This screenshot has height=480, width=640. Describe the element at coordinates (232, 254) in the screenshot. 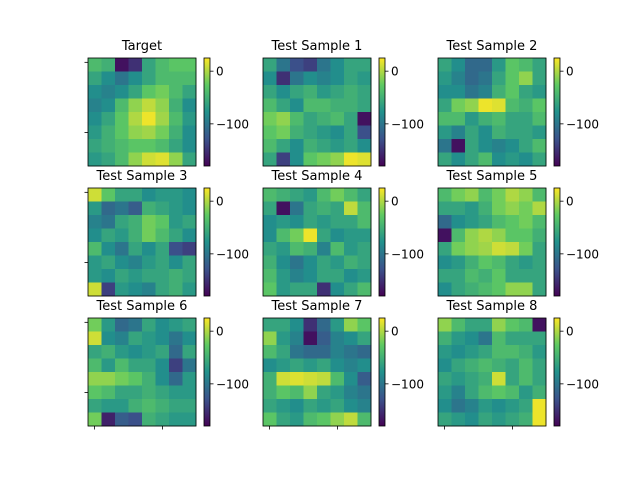

I see `colorbar-tick-label: −100` at that location.